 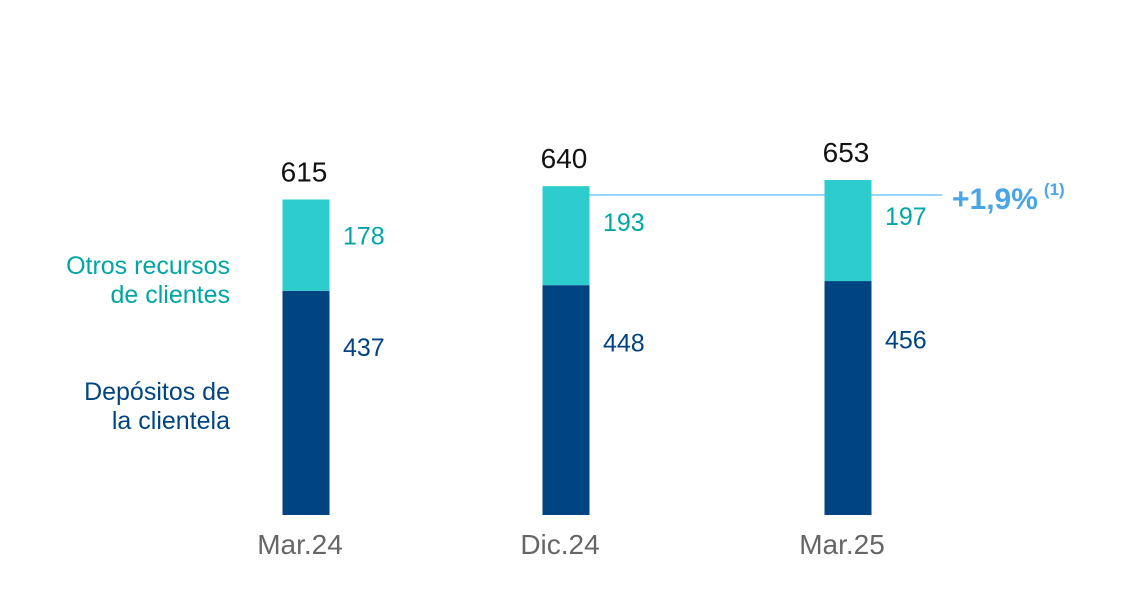 I want to click on label-total-0: 615, so click(x=304, y=171).